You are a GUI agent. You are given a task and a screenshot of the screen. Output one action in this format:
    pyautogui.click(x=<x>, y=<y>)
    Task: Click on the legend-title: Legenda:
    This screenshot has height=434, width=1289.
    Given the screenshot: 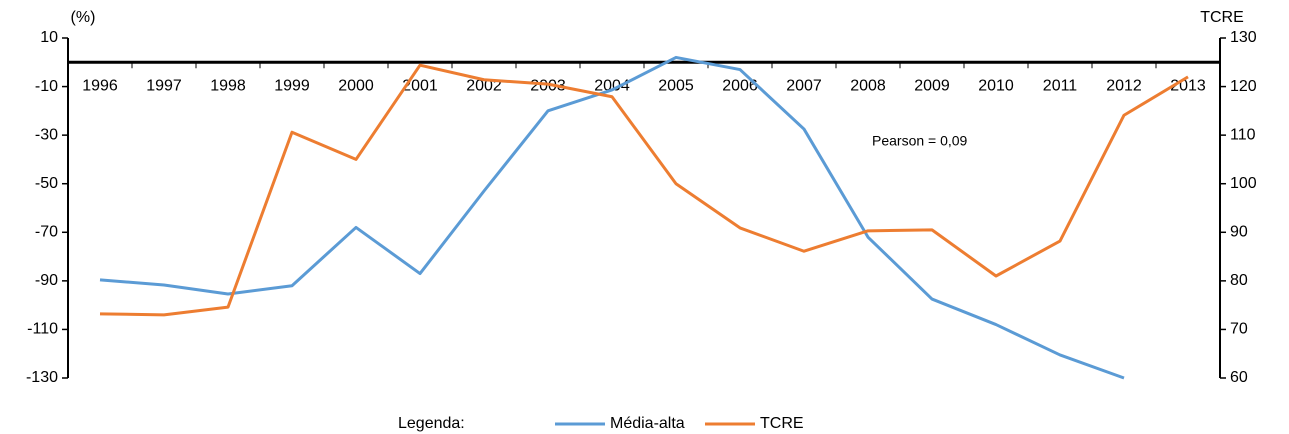 What is the action you would take?
    pyautogui.click(x=431, y=423)
    